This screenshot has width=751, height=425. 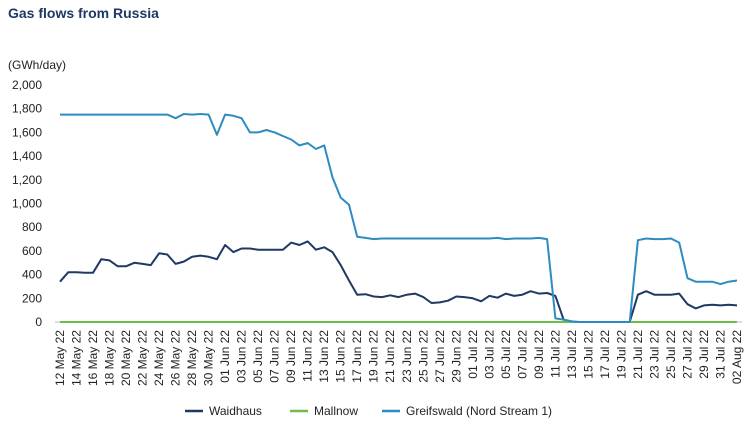 What do you see at coordinates (407, 356) in the screenshot?
I see `x-tick-label: 23 Jun 22` at bounding box center [407, 356].